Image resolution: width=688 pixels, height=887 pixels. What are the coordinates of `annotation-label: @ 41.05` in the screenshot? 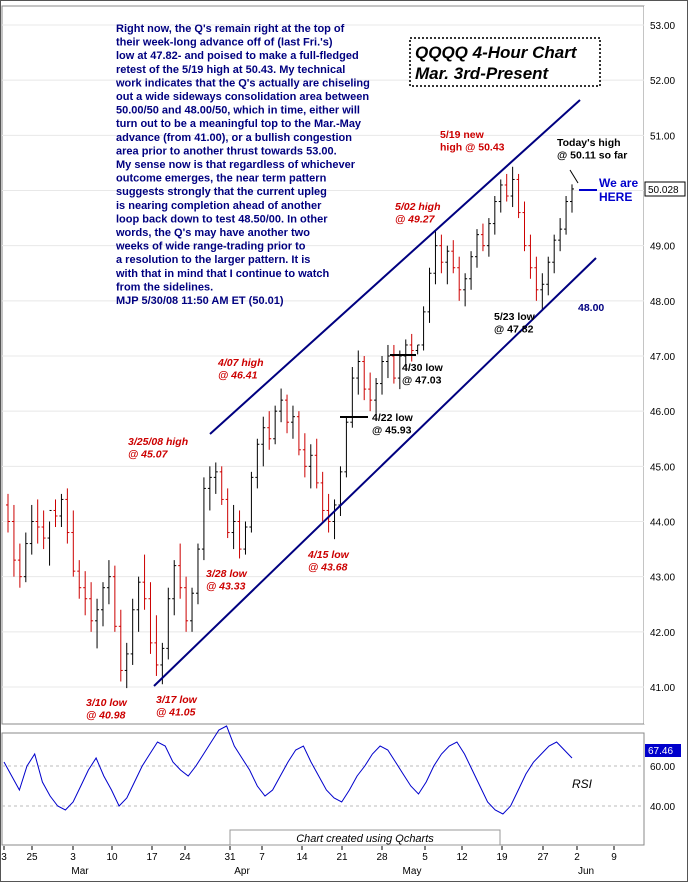 It's located at (176, 713).